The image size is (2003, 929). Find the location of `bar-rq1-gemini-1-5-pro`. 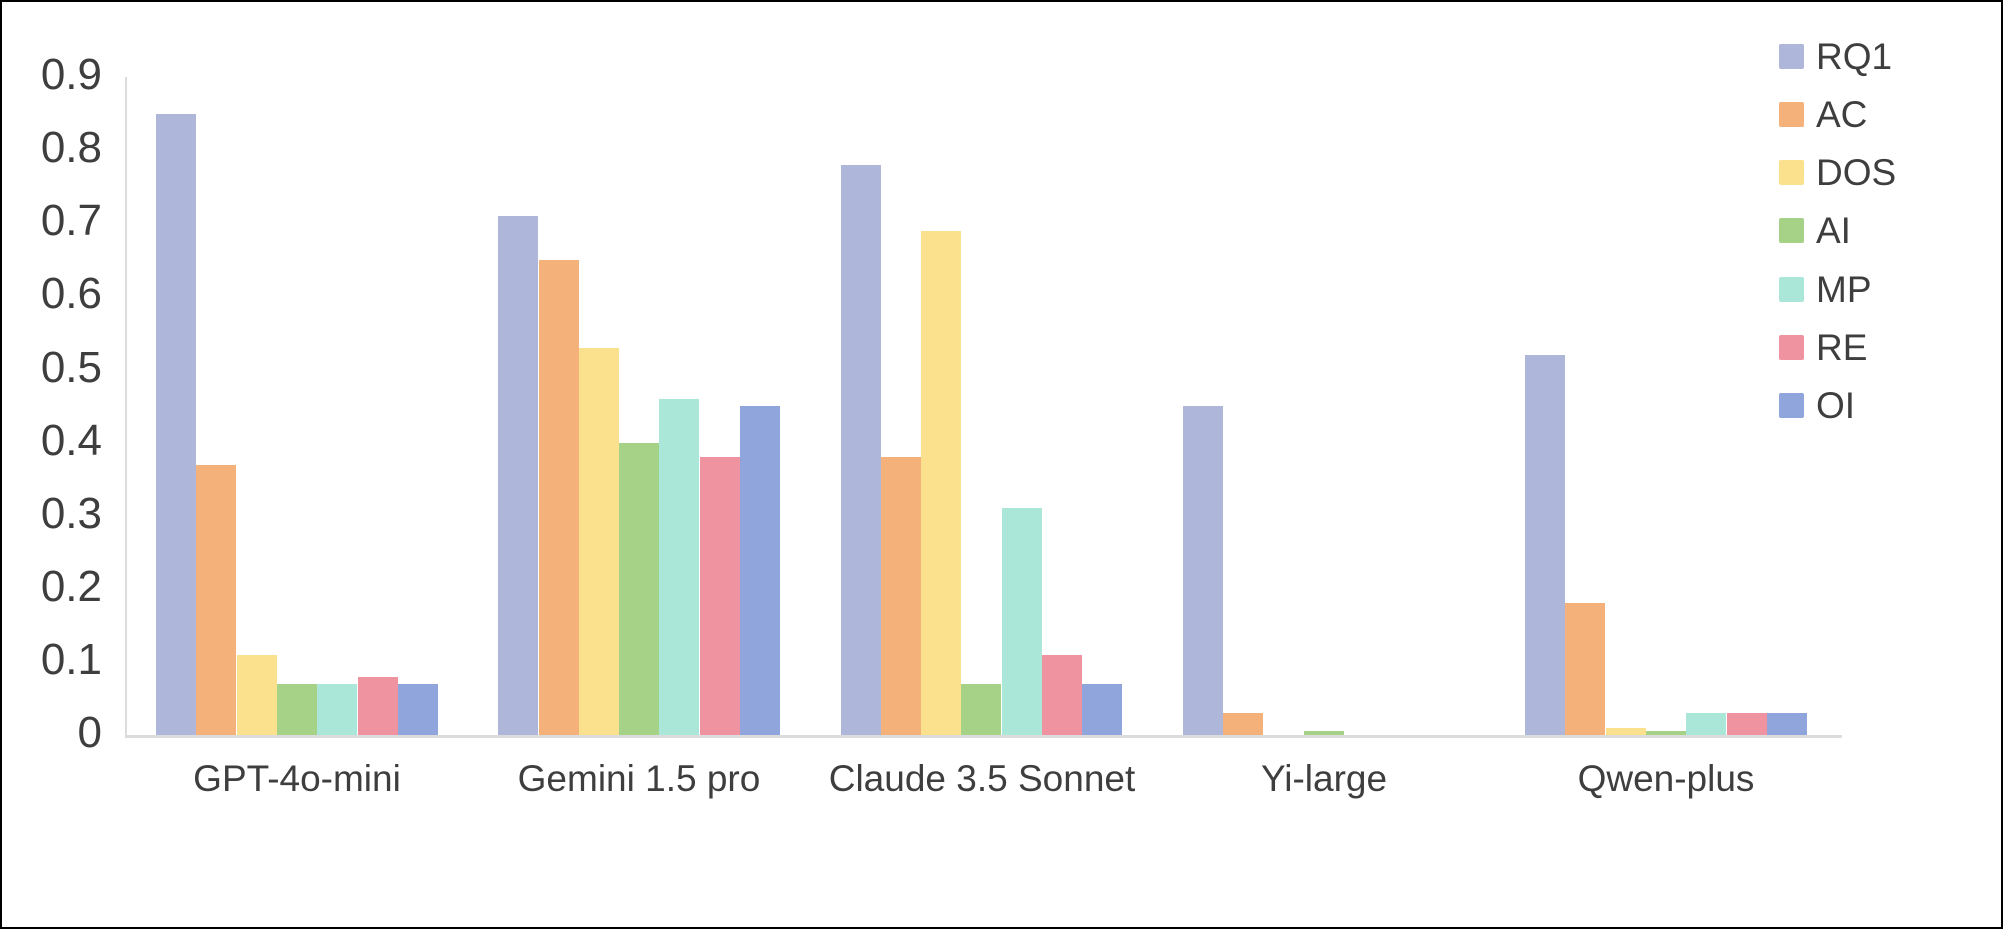

bar-rq1-gemini-1-5-pro is located at coordinates (518, 475).